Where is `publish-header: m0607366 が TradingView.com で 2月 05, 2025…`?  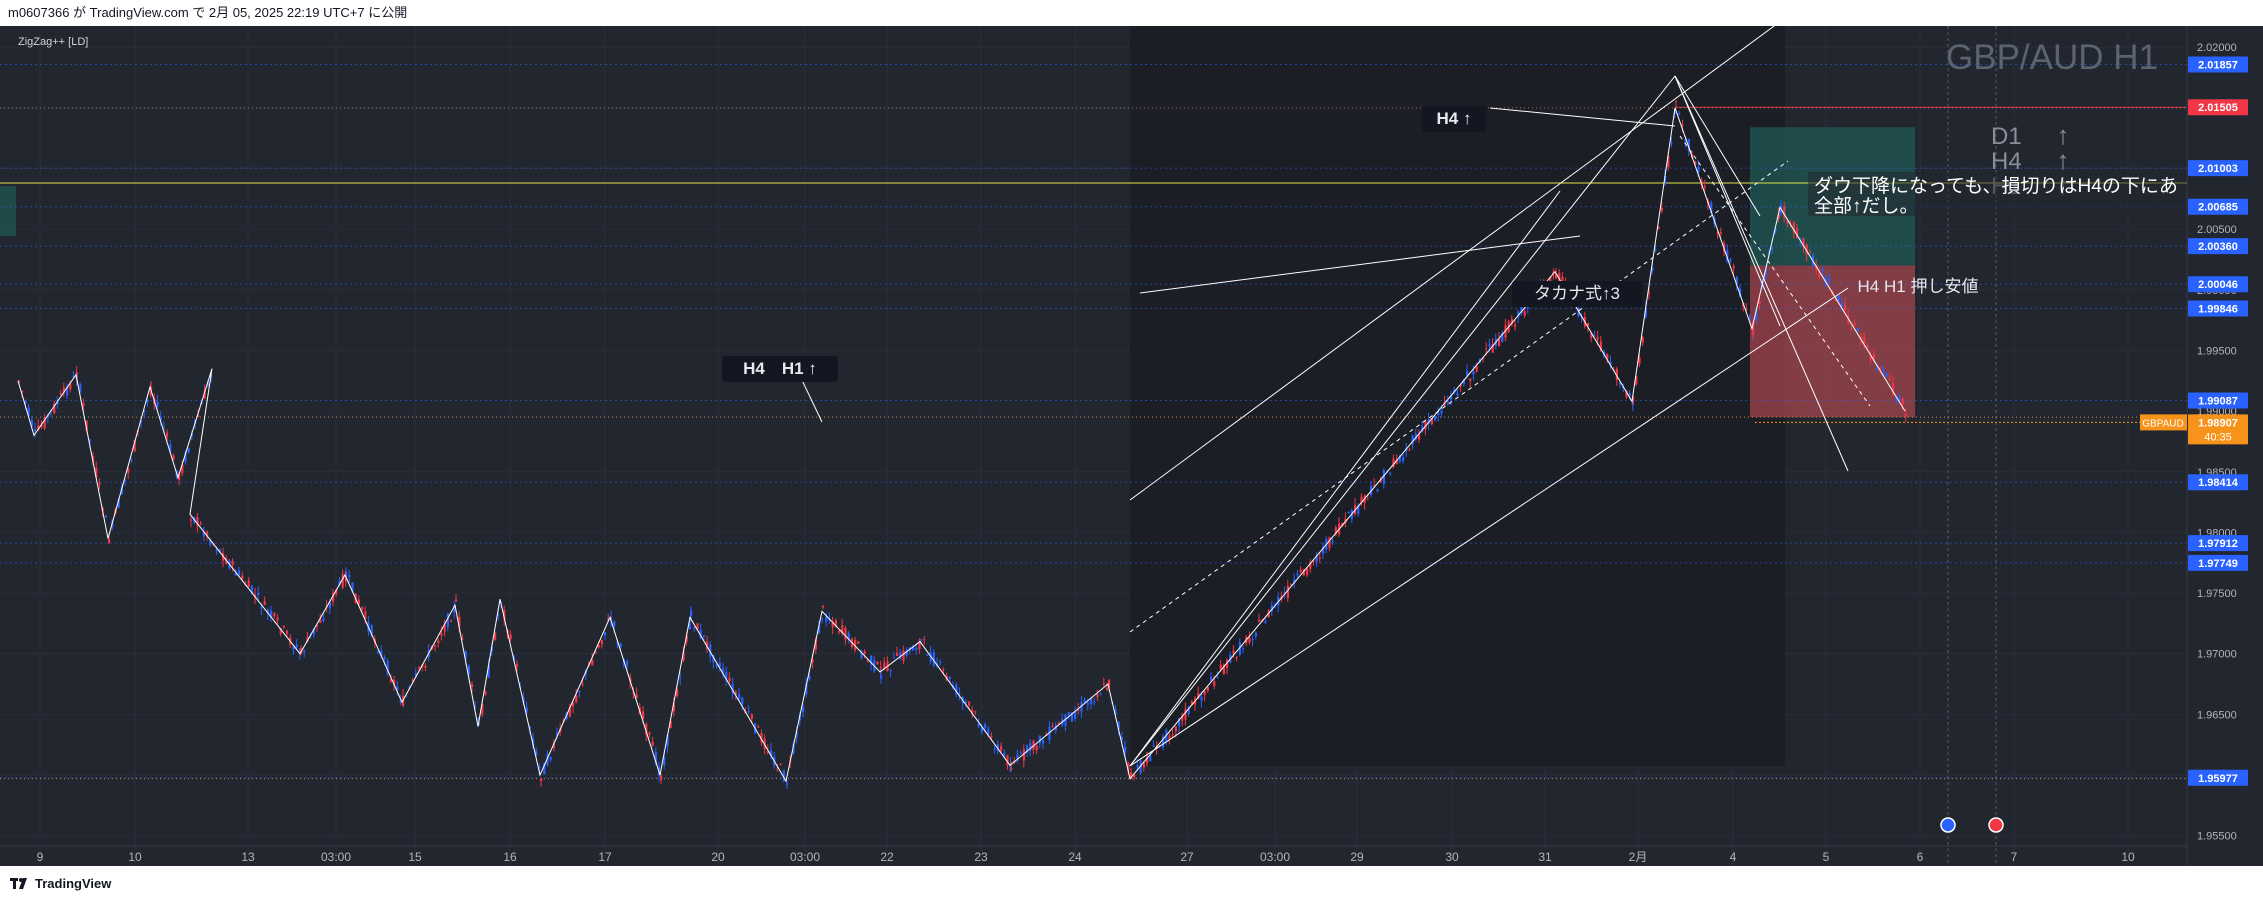
publish-header: m0607366 が TradingView.com で 2月 05, 2025… is located at coordinates (1131, 13).